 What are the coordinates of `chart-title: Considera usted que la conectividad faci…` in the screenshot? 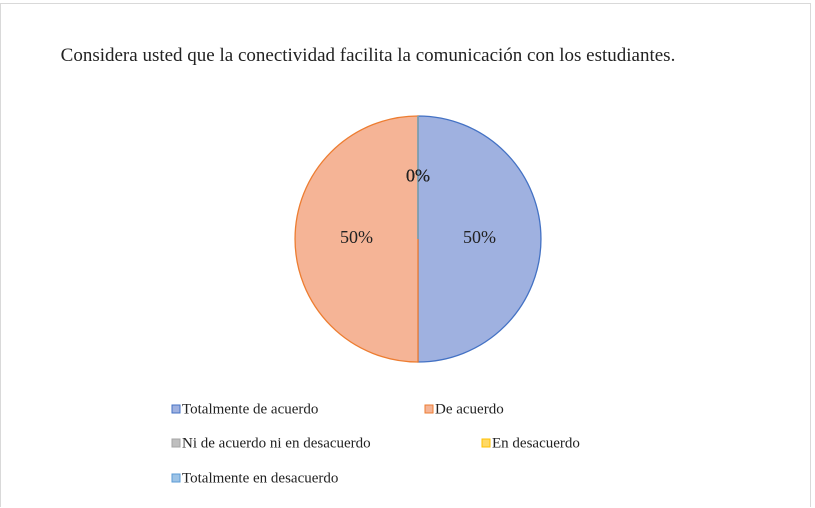 It's located at (368, 55).